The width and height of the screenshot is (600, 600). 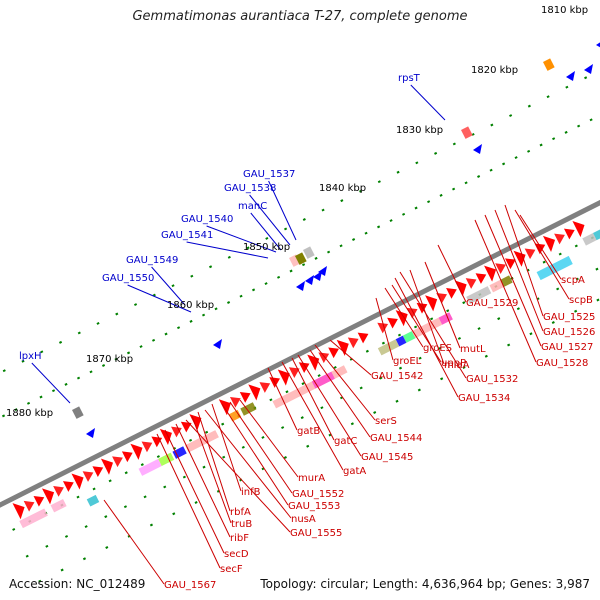 I want to click on gene-label-lower: GAU_1526, so click(x=569, y=332).